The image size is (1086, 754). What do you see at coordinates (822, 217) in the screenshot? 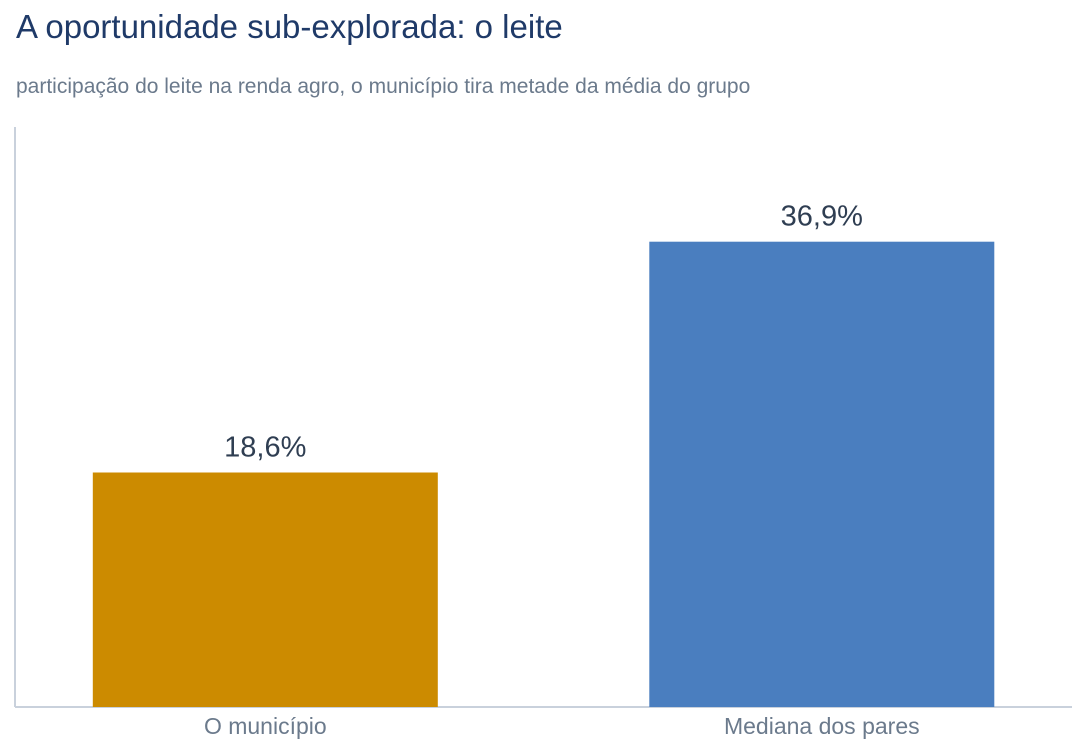
I see `value-label-2: 36,9%` at bounding box center [822, 217].